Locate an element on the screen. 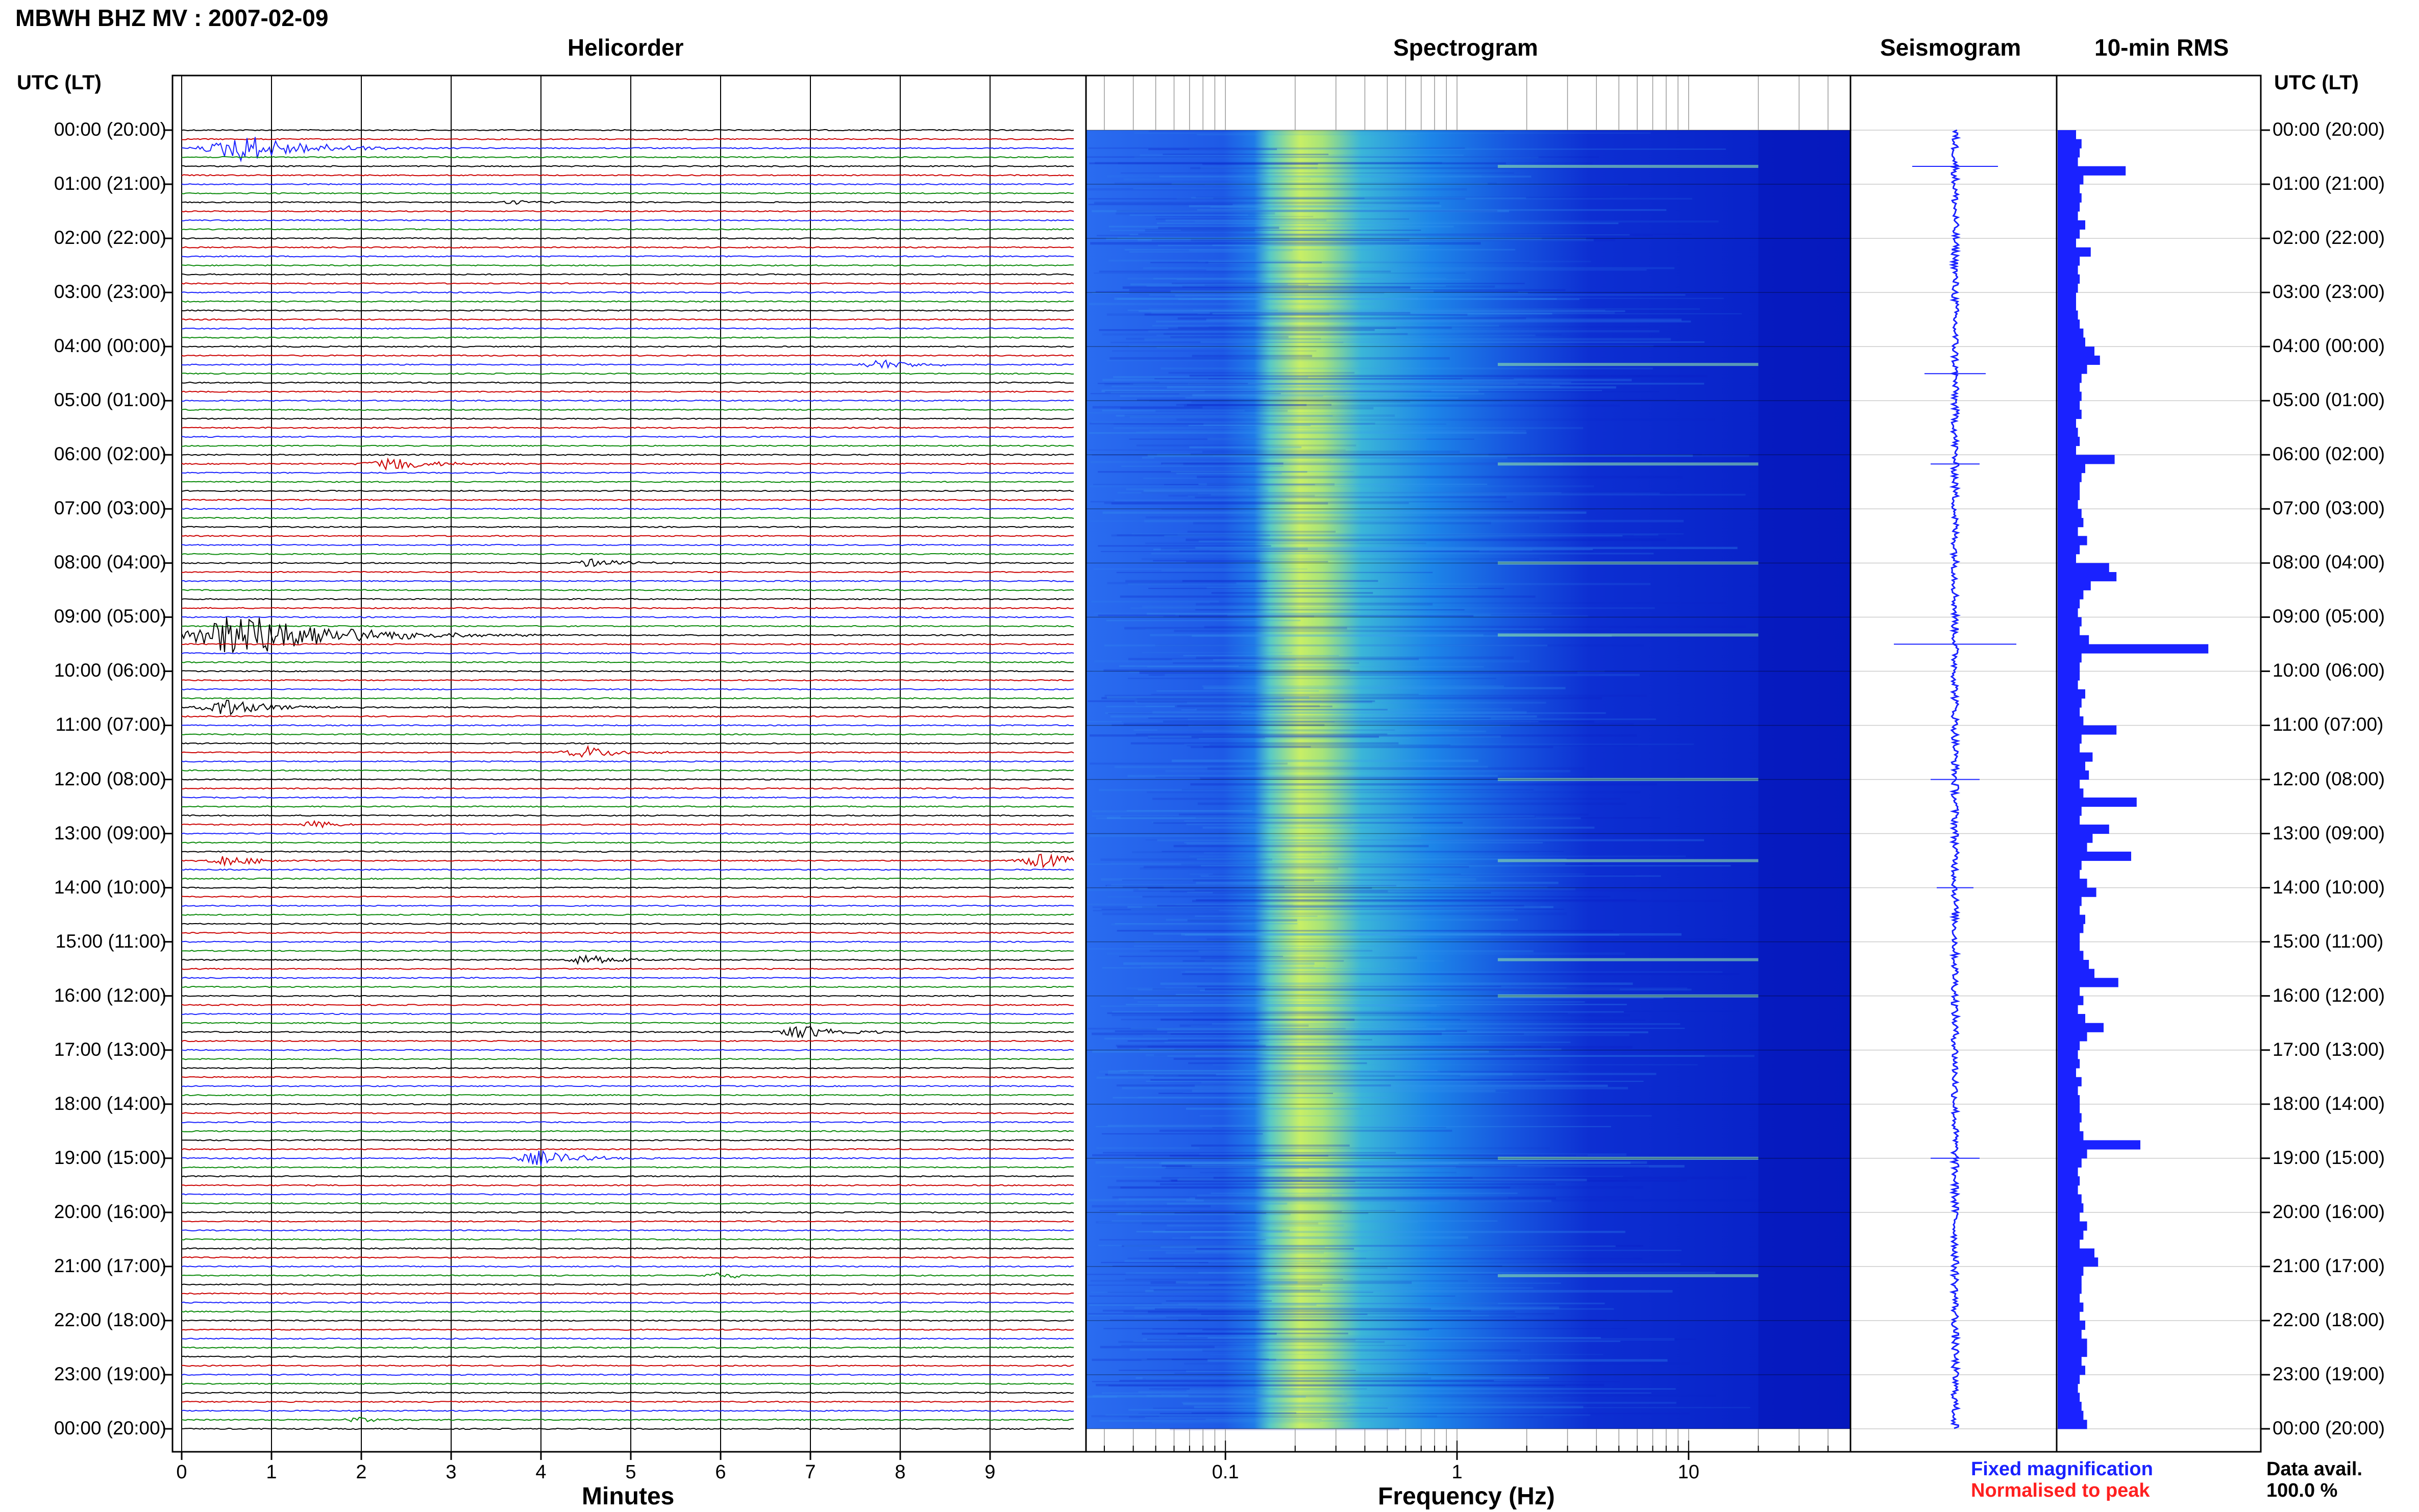  page-title: MBWH BHZ MV : 2007-02-09 is located at coordinates (172, 18).